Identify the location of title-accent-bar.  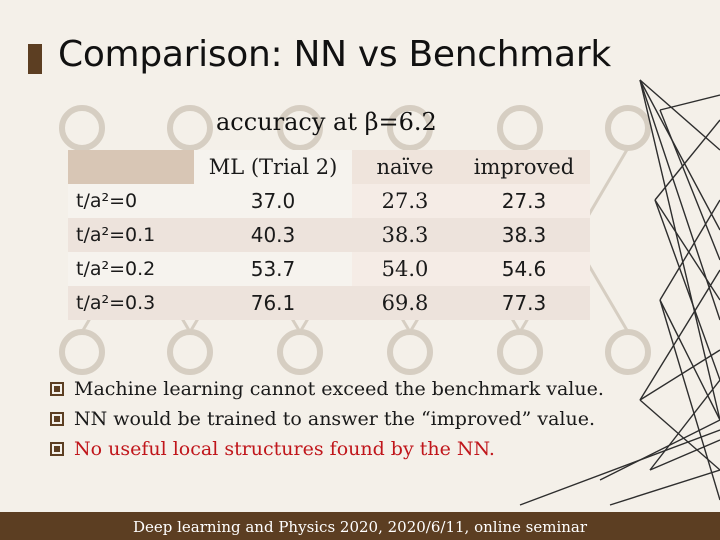
(35, 59).